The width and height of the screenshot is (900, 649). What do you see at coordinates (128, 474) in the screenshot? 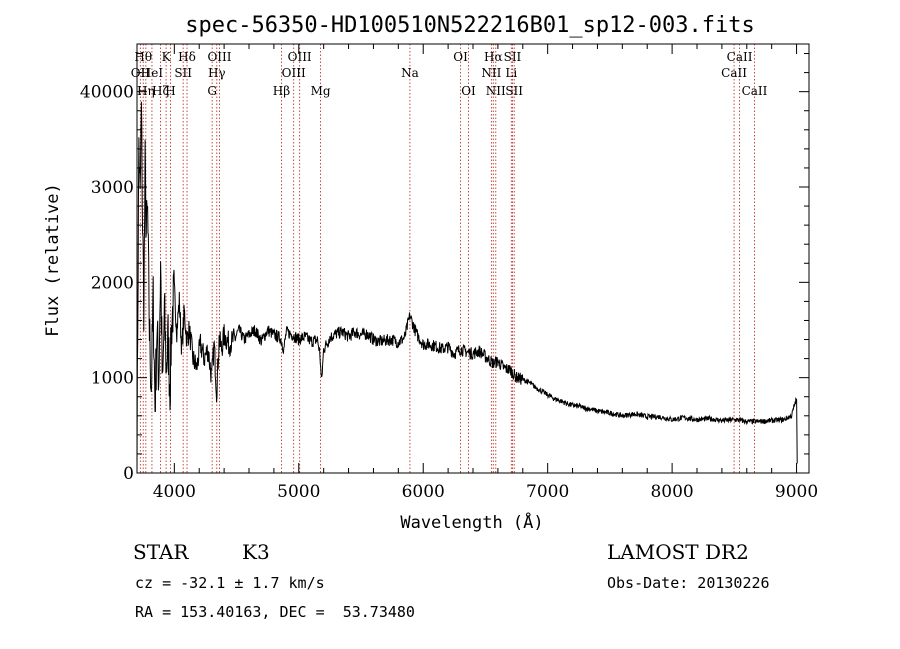
I see `y-tick-label: 0` at bounding box center [128, 474].